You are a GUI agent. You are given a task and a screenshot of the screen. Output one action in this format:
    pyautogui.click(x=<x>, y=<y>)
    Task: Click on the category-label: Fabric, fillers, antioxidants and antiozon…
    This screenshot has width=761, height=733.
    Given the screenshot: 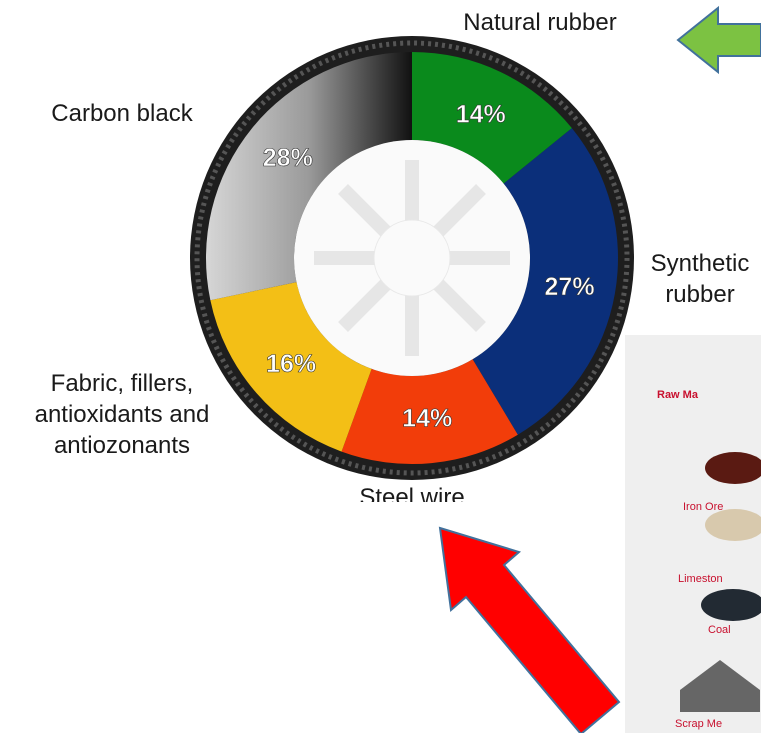 What is the action you would take?
    pyautogui.click(x=122, y=414)
    